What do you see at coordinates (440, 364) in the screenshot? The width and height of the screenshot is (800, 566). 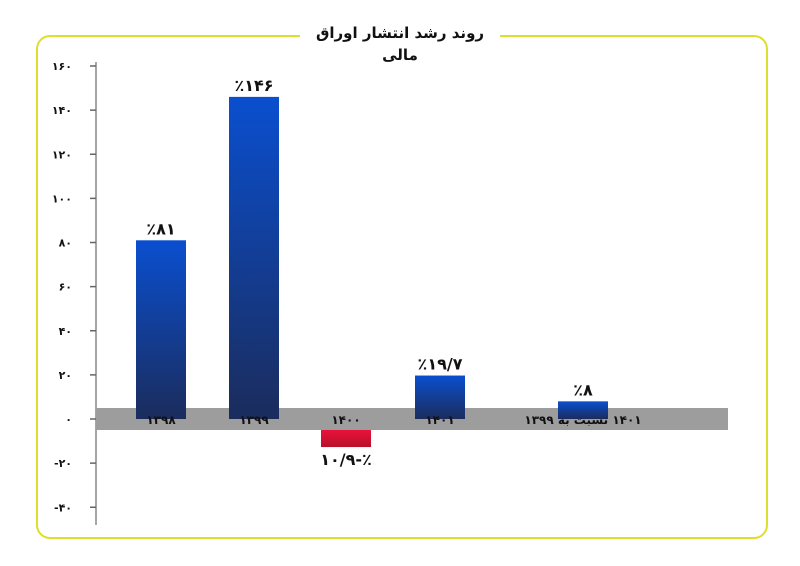 I see `bar-value-label: ٪۱۹/۷` at bounding box center [440, 364].